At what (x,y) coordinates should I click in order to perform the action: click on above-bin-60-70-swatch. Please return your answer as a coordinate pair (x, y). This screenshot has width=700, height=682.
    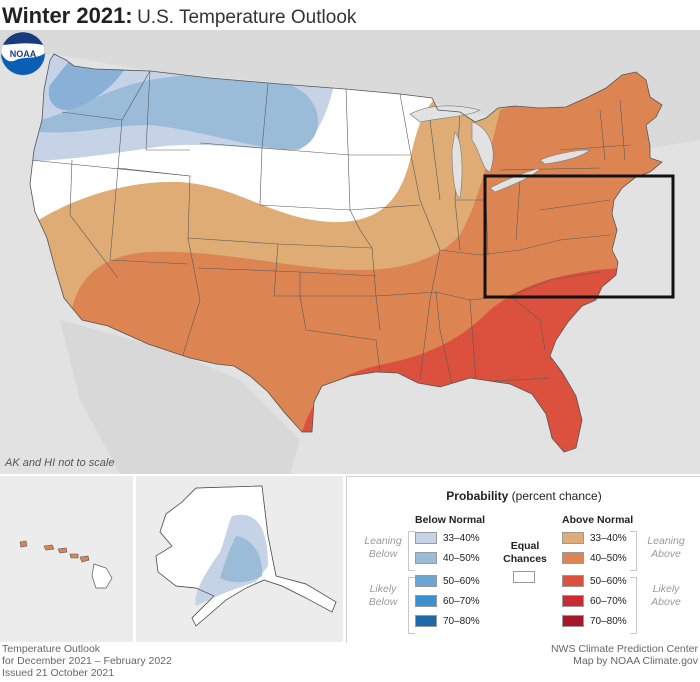
    Looking at the image, I should click on (573, 601).